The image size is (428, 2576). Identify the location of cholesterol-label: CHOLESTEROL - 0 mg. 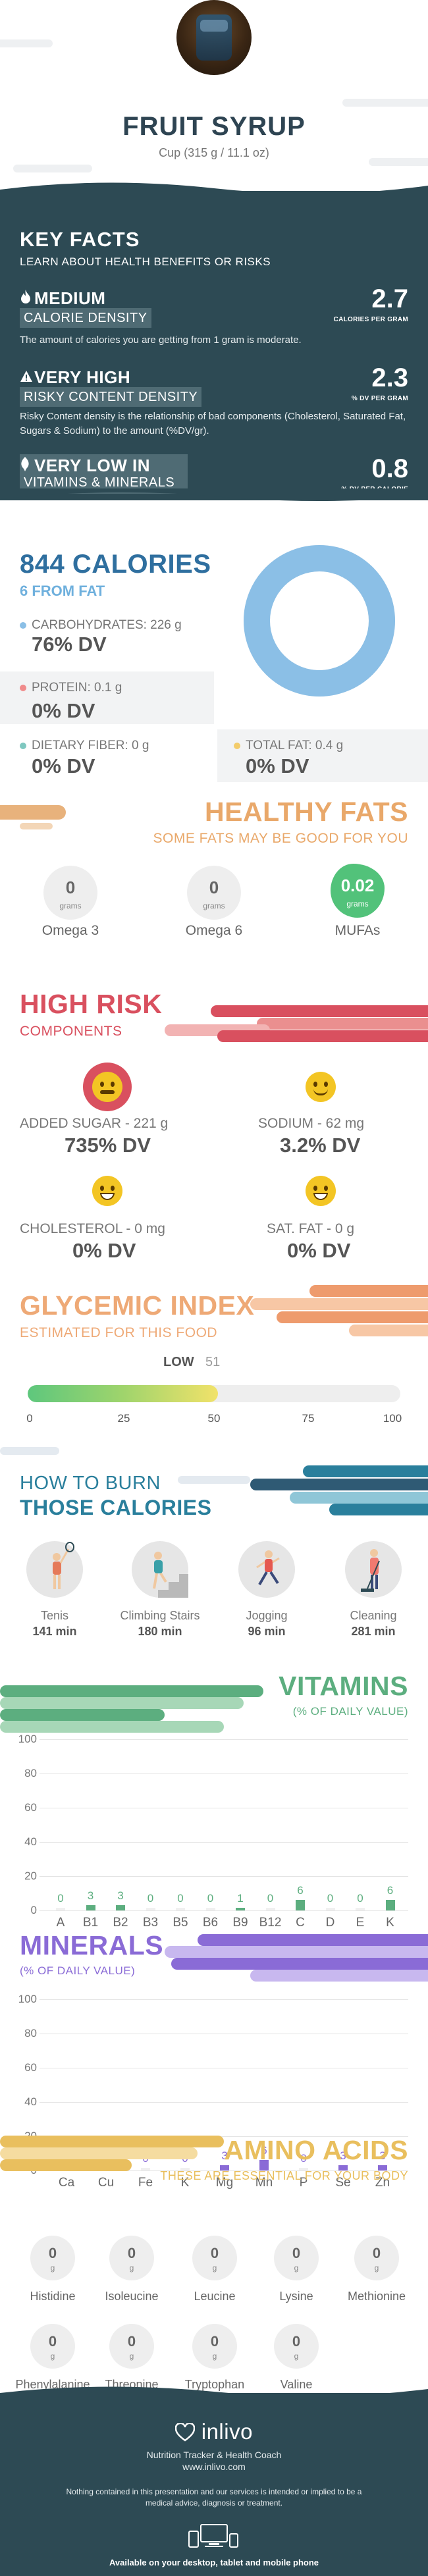
(92, 1228).